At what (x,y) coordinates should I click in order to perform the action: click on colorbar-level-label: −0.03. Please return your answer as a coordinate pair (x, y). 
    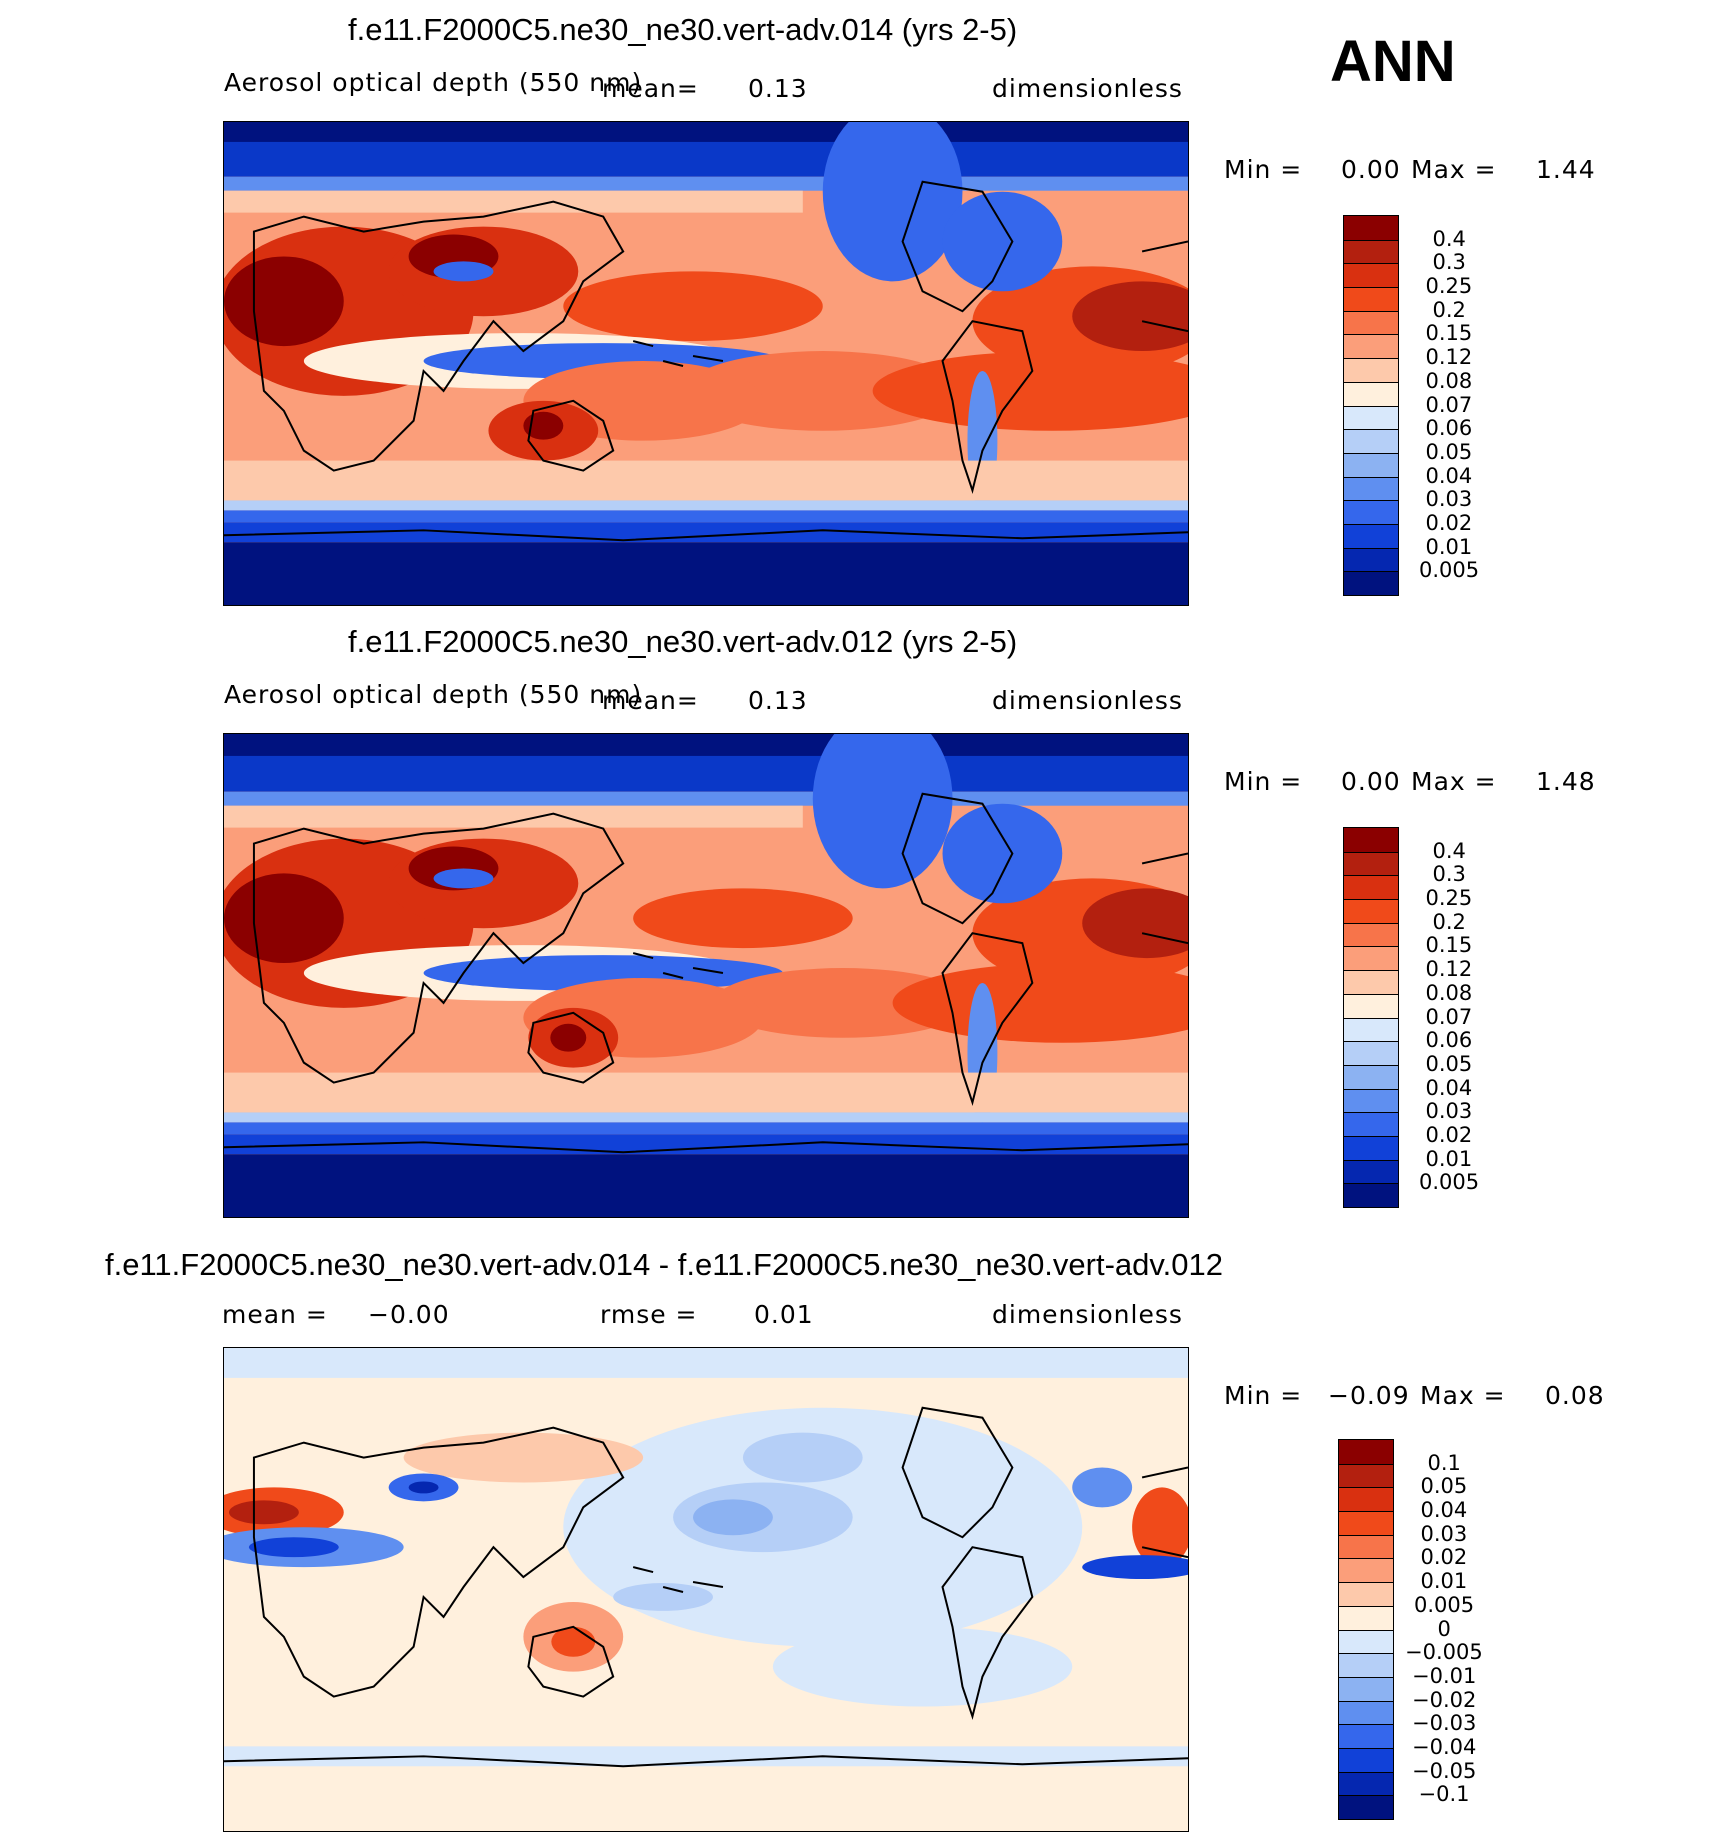
    Looking at the image, I should click on (1444, 1723).